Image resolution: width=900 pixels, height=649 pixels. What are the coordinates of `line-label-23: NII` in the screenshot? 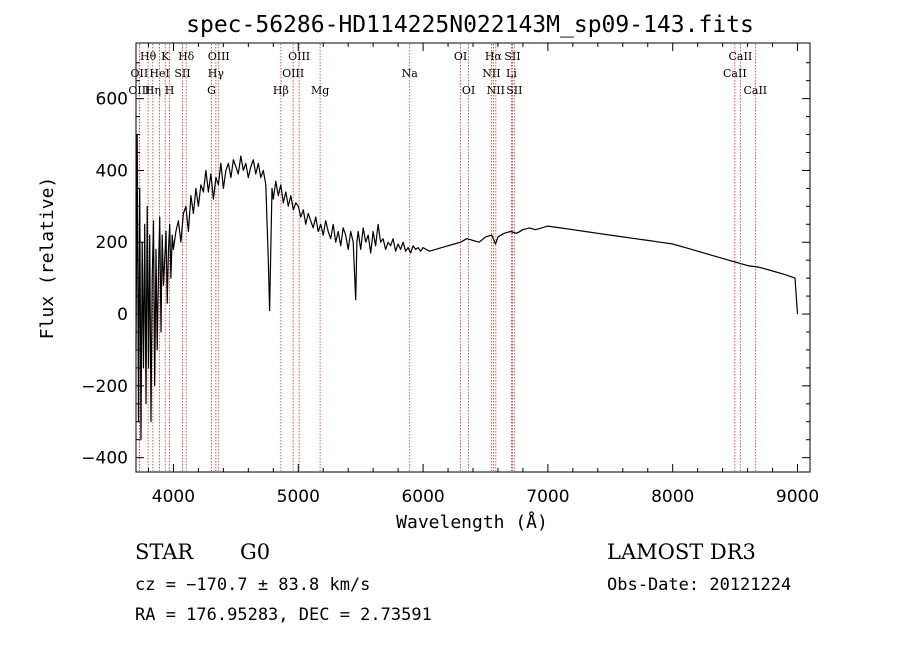 It's located at (496, 90).